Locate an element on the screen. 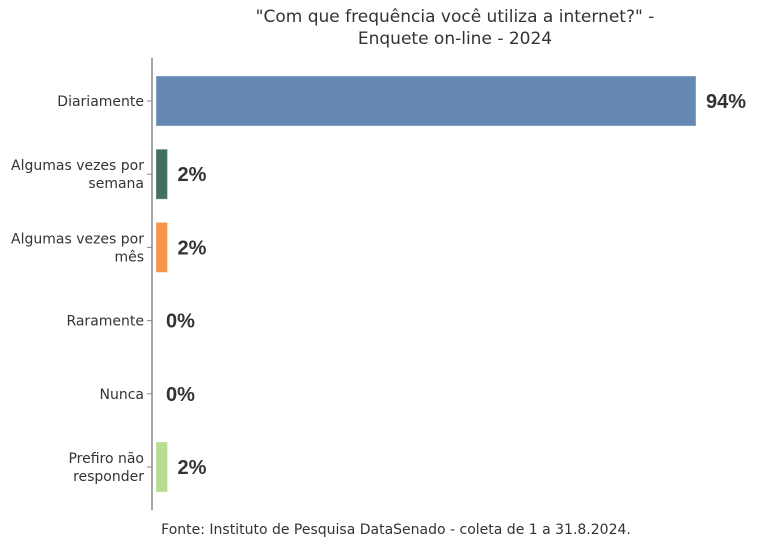 The image size is (768, 548). category-label: Diariamente is located at coordinates (100, 102).